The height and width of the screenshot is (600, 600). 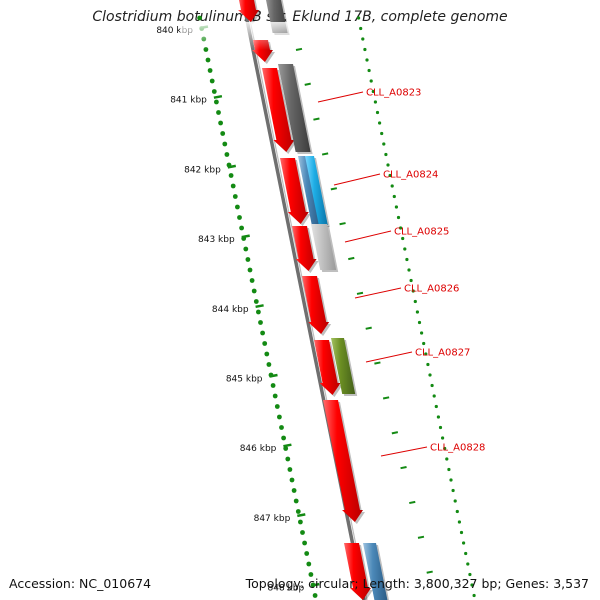 What do you see at coordinates (309, 190) in the screenshot?
I see `feature-steel-blue` at bounding box center [309, 190].